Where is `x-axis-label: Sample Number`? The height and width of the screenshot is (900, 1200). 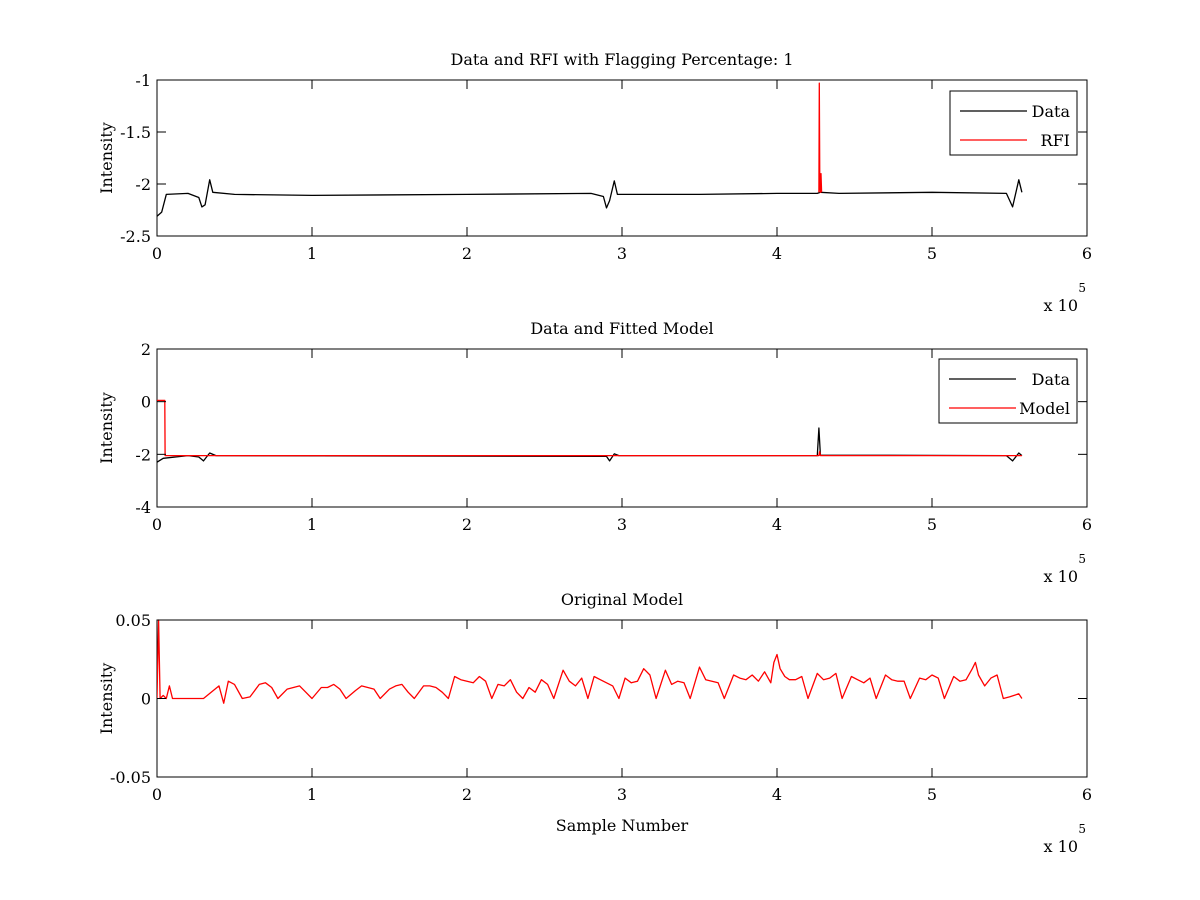
x-axis-label: Sample Number is located at coordinates (622, 825).